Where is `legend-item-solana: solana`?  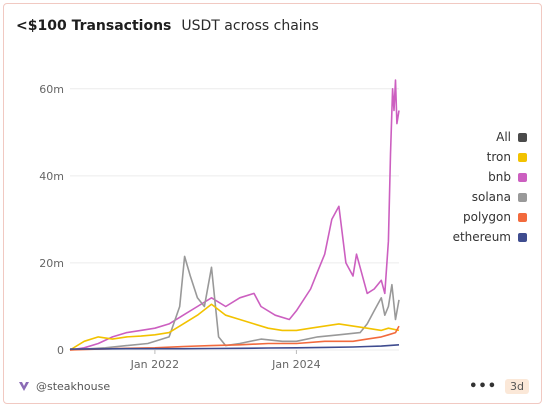 legend-item-solana: solana is located at coordinates (490, 197).